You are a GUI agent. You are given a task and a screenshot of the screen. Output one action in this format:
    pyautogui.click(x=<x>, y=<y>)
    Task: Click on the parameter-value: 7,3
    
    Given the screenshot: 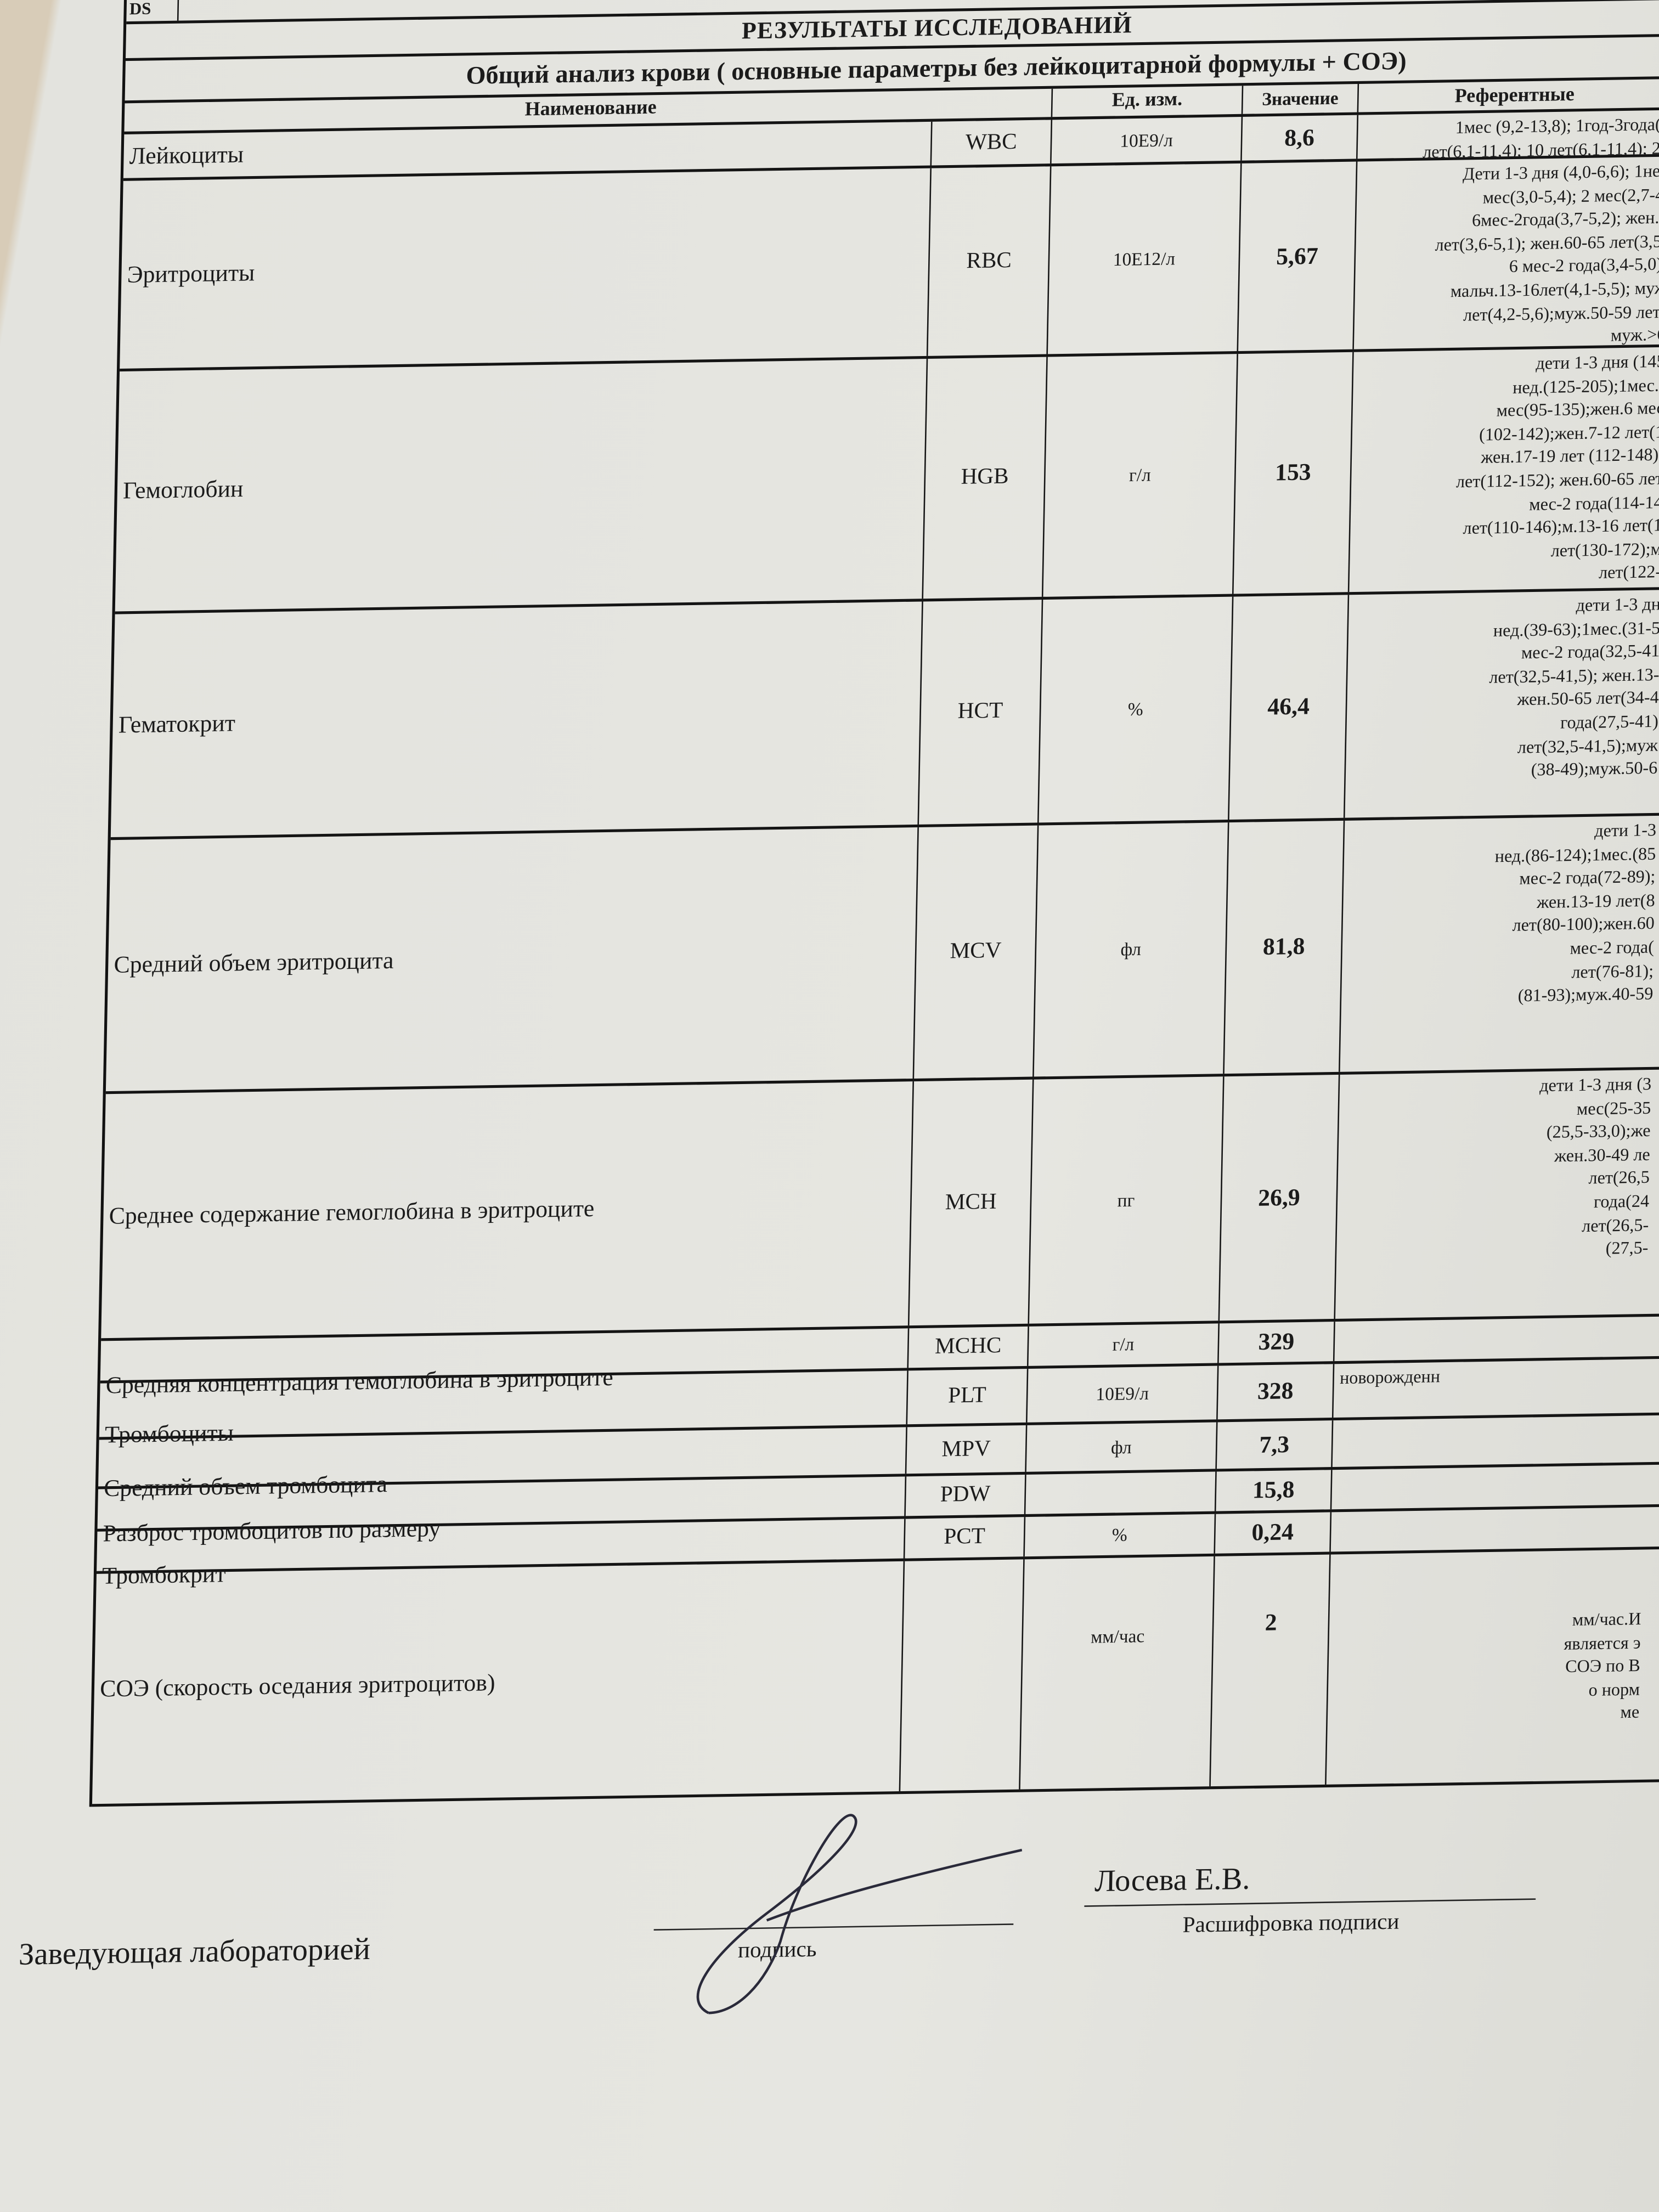 What is the action you would take?
    pyautogui.click(x=1273, y=1445)
    